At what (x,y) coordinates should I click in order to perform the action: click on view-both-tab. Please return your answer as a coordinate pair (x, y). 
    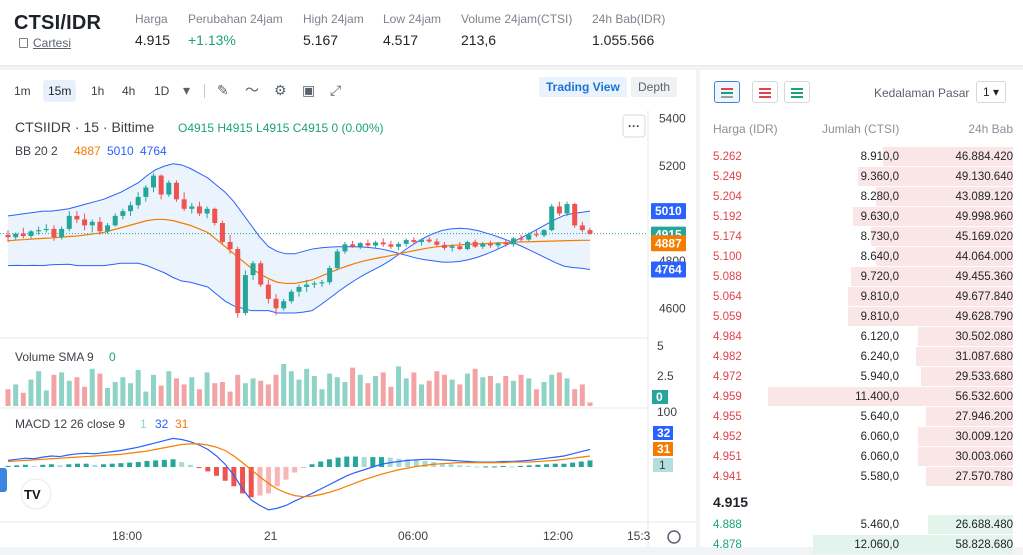
    Looking at the image, I should click on (727, 92).